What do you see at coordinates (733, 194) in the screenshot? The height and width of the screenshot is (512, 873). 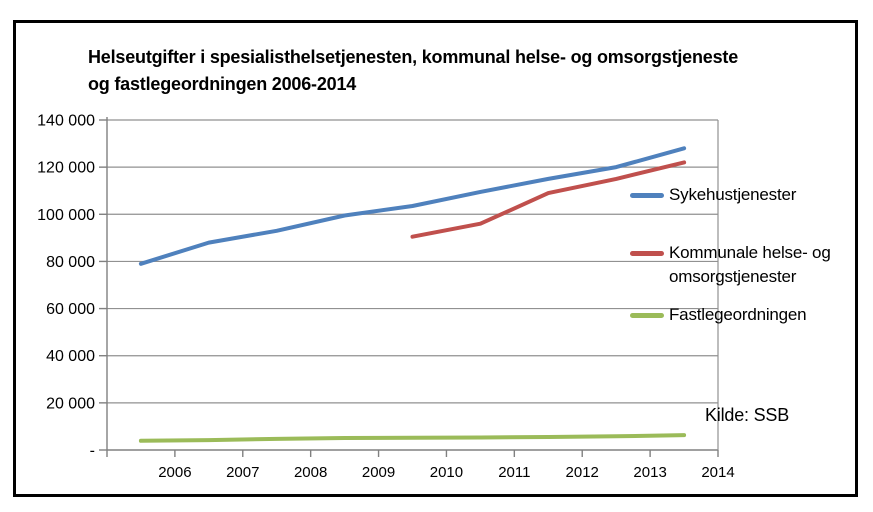 I see `legend-label-sykehustjenester: Sykehustjenester` at bounding box center [733, 194].